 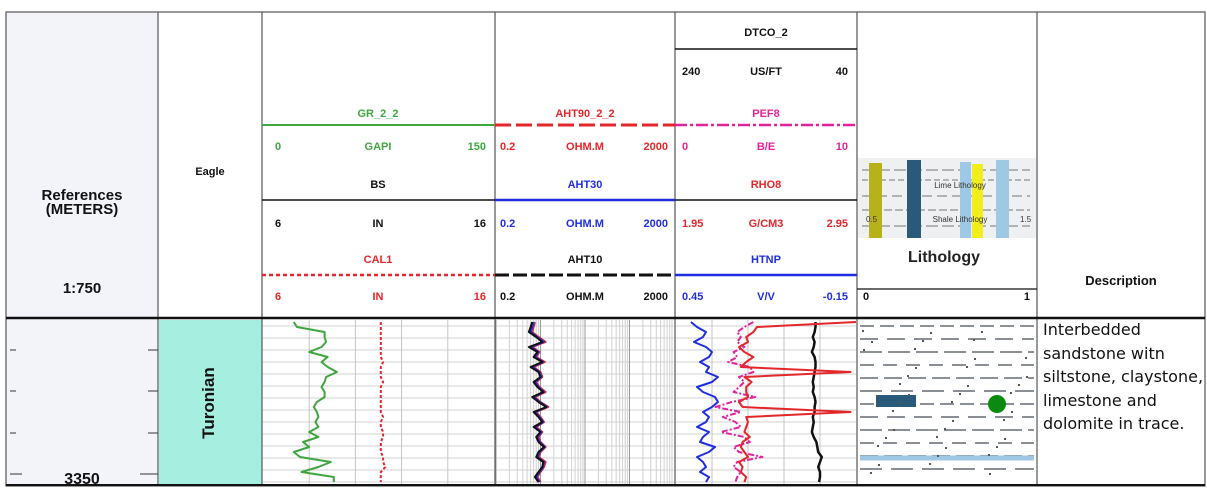 I want to click on htnp-left: 0.45, so click(x=692, y=297).